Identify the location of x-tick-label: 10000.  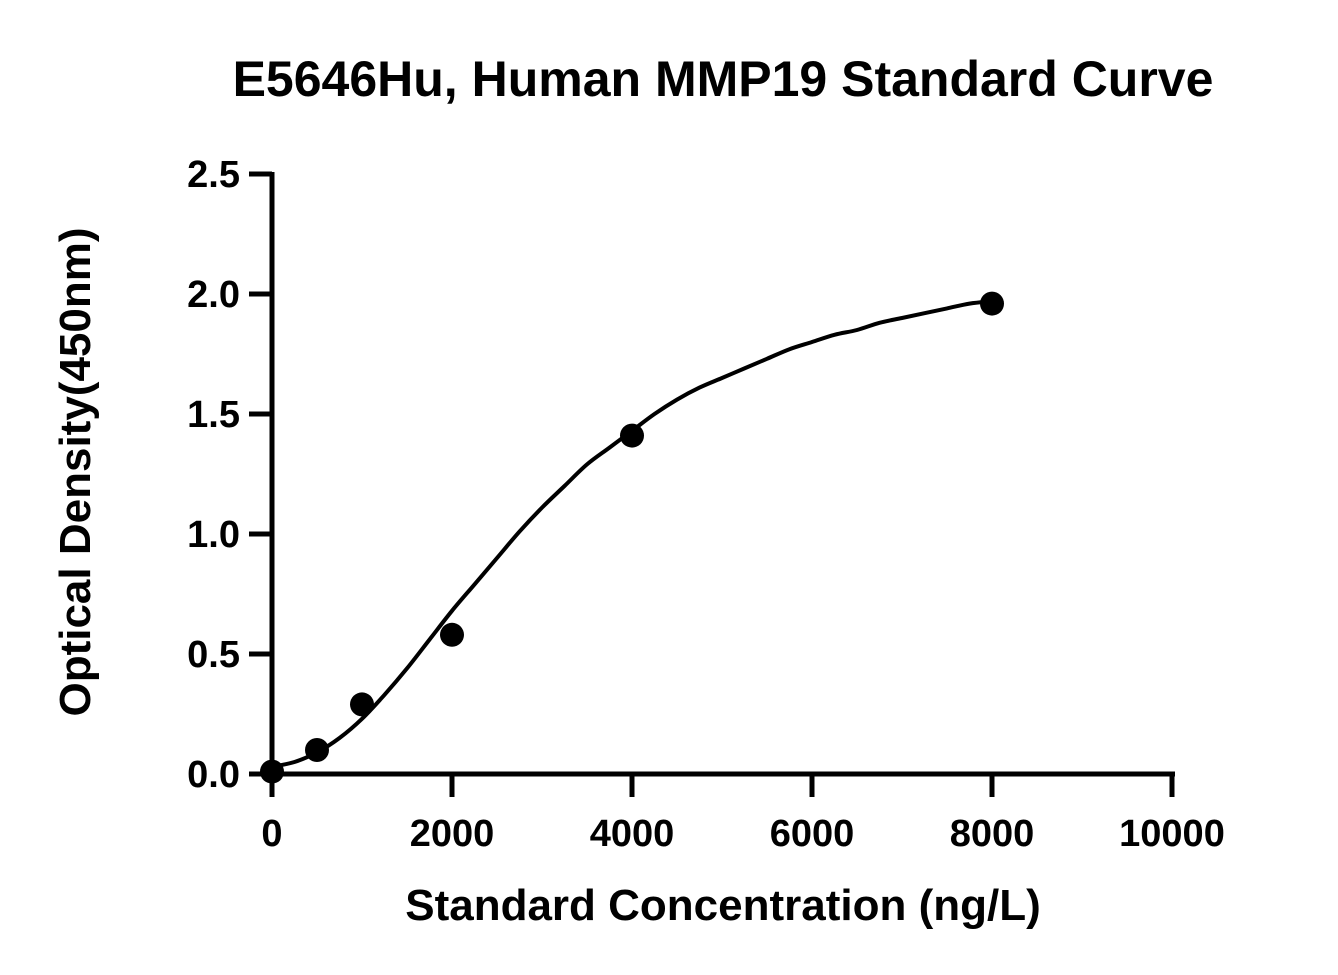
(1172, 834).